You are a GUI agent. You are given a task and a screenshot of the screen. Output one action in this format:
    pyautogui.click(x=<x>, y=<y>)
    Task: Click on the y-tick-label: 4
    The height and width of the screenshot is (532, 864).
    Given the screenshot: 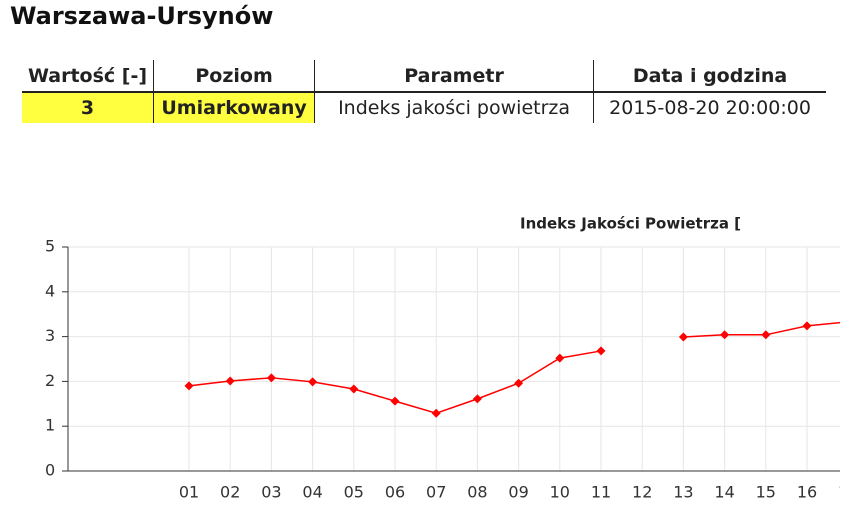 What is the action you would take?
    pyautogui.click(x=50, y=290)
    